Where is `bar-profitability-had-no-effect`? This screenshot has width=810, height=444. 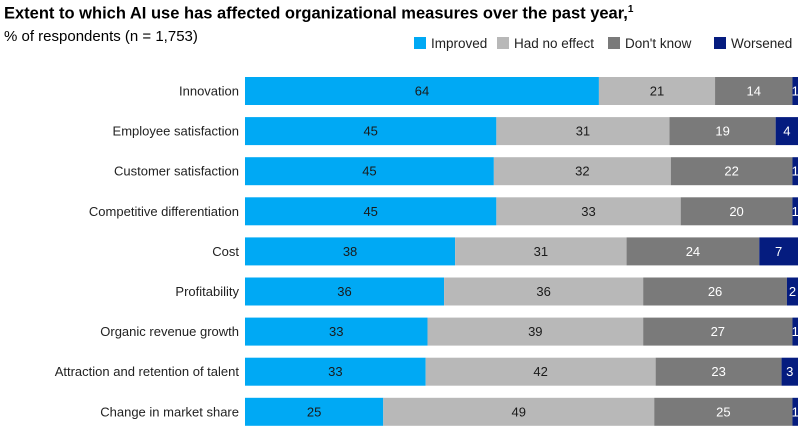
bar-profitability-had-no-effect is located at coordinates (544, 291).